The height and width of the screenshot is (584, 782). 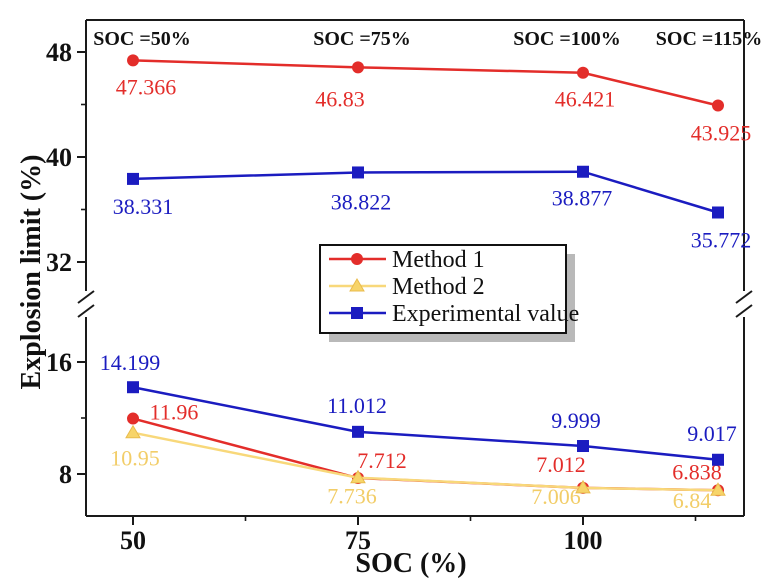 I want to click on legend-label: Method 2, so click(x=438, y=287).